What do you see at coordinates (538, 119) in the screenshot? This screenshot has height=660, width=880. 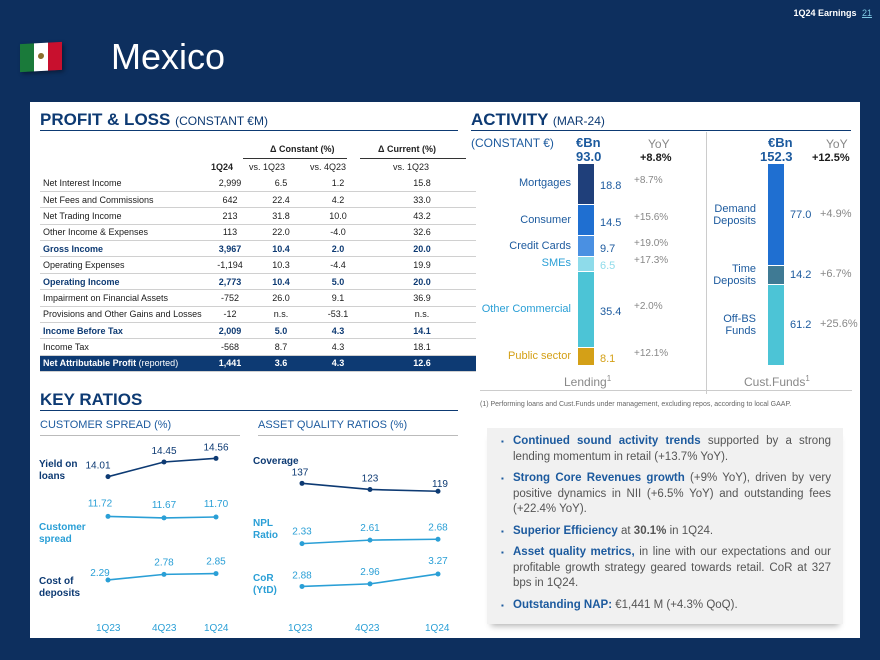 I see `activity-title: ACTIVITY (MAR-24)` at bounding box center [538, 119].